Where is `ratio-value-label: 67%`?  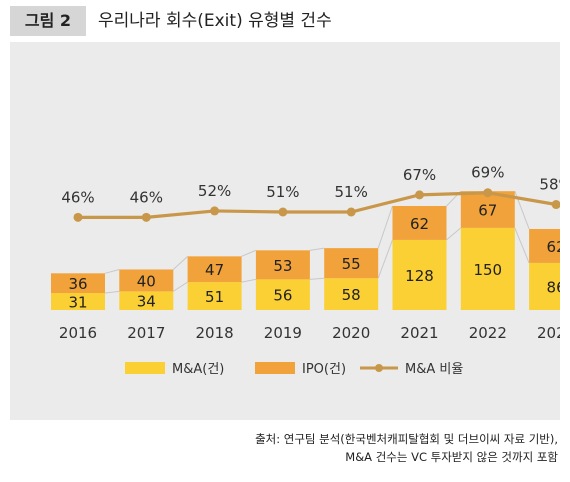 ratio-value-label: 67% is located at coordinates (419, 175).